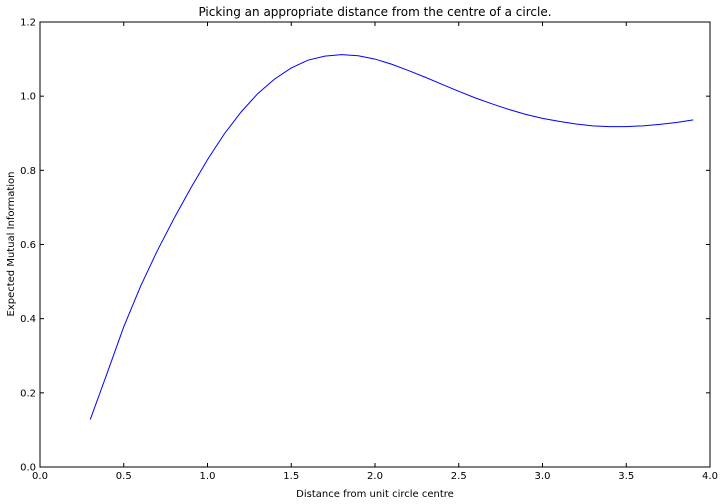  Describe the element at coordinates (291, 476) in the screenshot. I see `x-tick-label: 1.5` at that location.